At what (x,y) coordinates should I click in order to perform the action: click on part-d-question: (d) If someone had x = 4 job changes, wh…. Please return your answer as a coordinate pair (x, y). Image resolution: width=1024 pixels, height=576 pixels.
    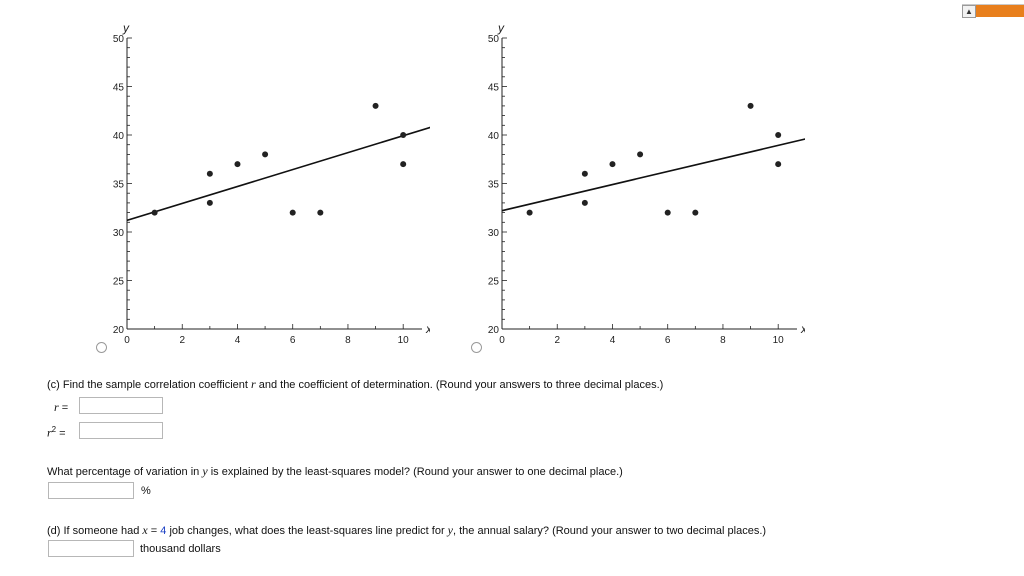
    Looking at the image, I should click on (407, 530).